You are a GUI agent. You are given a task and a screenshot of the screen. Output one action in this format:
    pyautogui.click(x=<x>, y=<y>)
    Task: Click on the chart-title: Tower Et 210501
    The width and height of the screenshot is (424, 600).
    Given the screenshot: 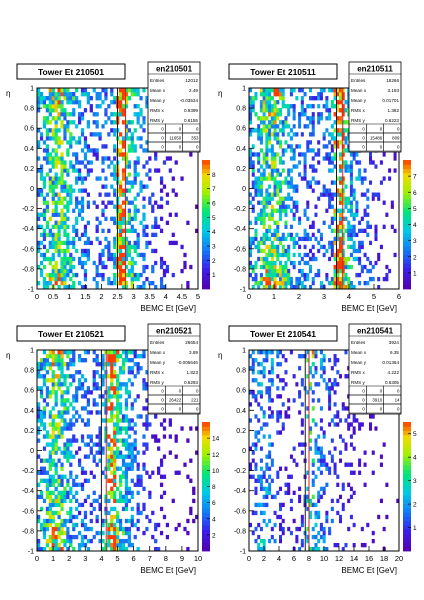 What is the action you would take?
    pyautogui.click(x=71, y=72)
    